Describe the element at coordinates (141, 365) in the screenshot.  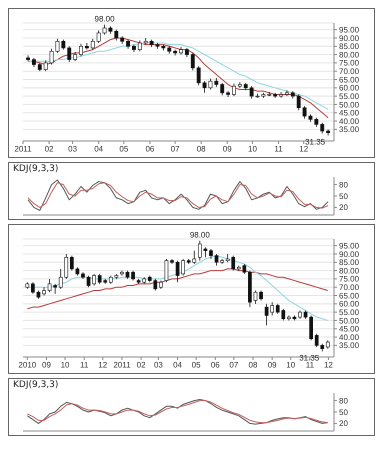
I see `x-tick-label: 02` at that location.